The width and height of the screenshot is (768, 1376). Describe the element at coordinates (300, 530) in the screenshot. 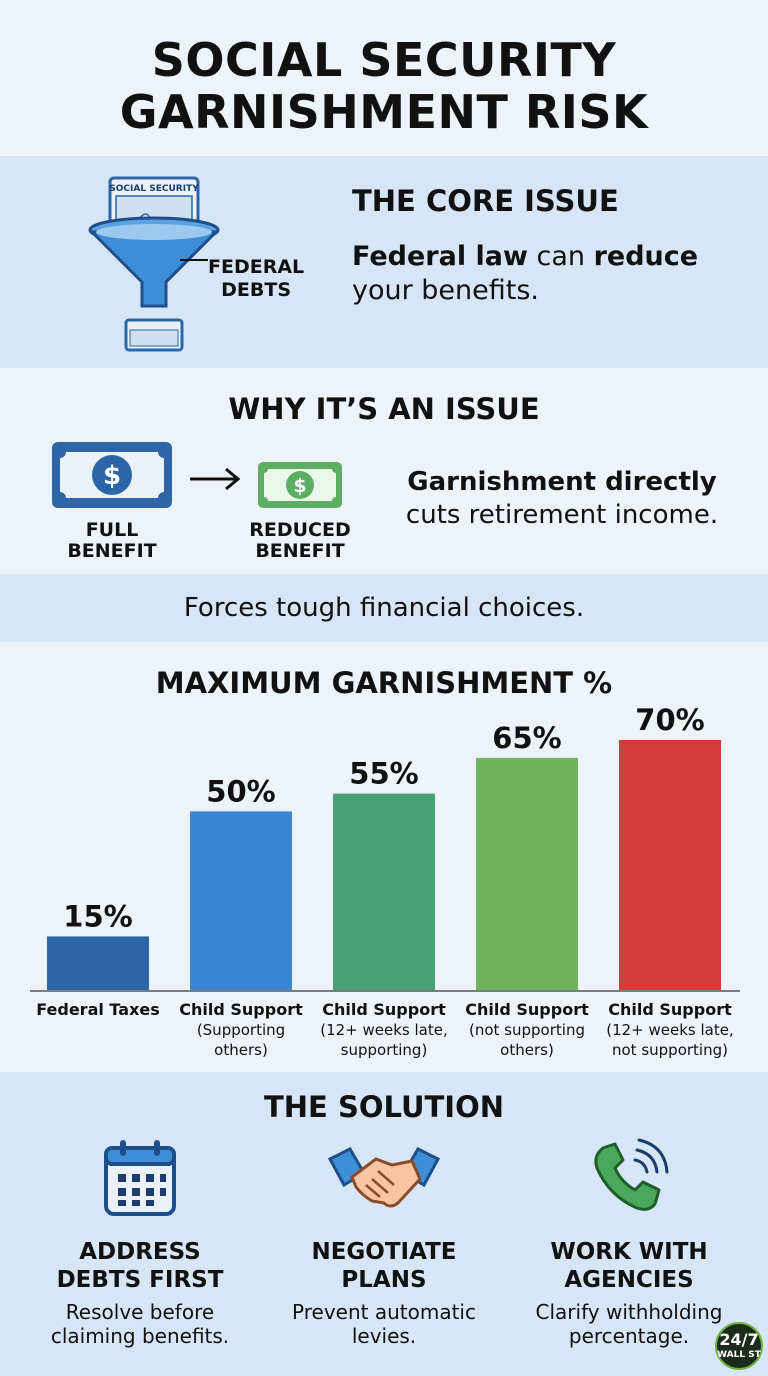

I see `reduced-benefit-label-line1: REDUCED` at that location.